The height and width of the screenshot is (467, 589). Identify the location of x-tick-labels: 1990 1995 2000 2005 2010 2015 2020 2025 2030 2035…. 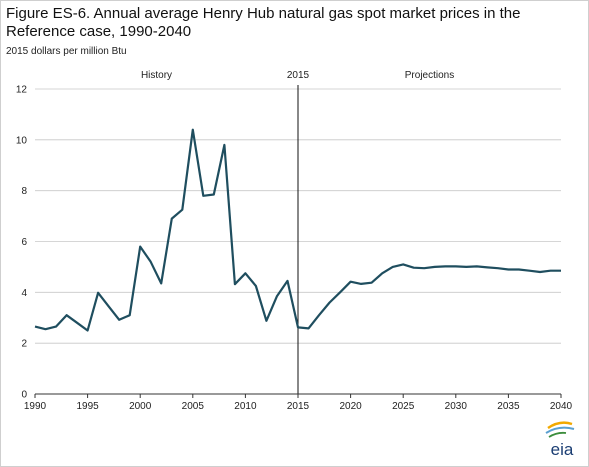
(298, 403).